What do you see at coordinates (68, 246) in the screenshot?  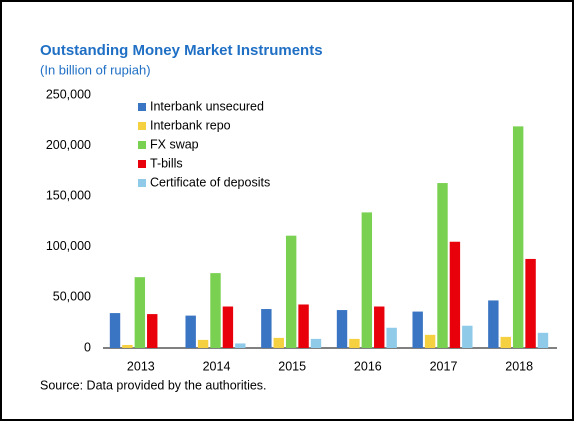 I see `y-tick-label: 100,000` at bounding box center [68, 246].